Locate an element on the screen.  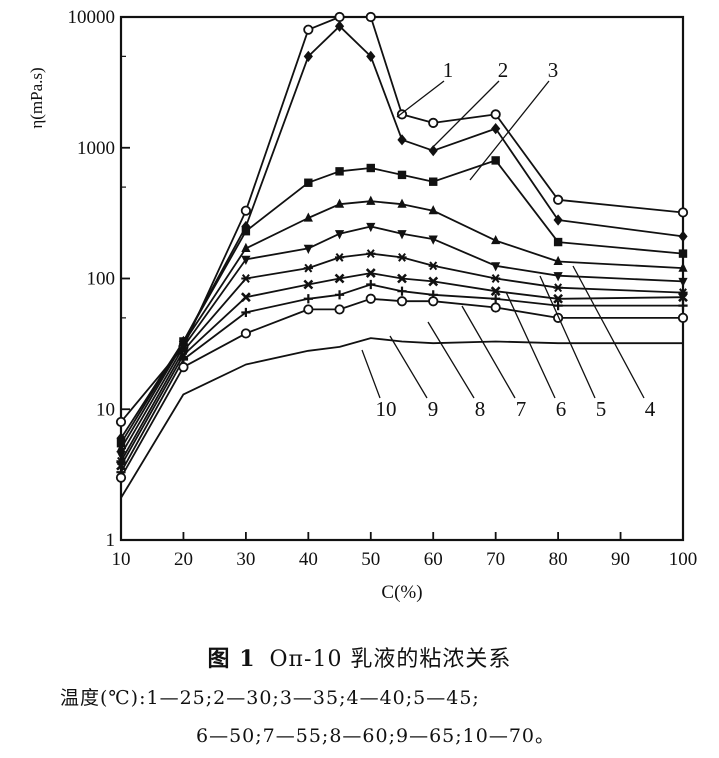
x-tick-label: 100 is located at coordinates (683, 559).